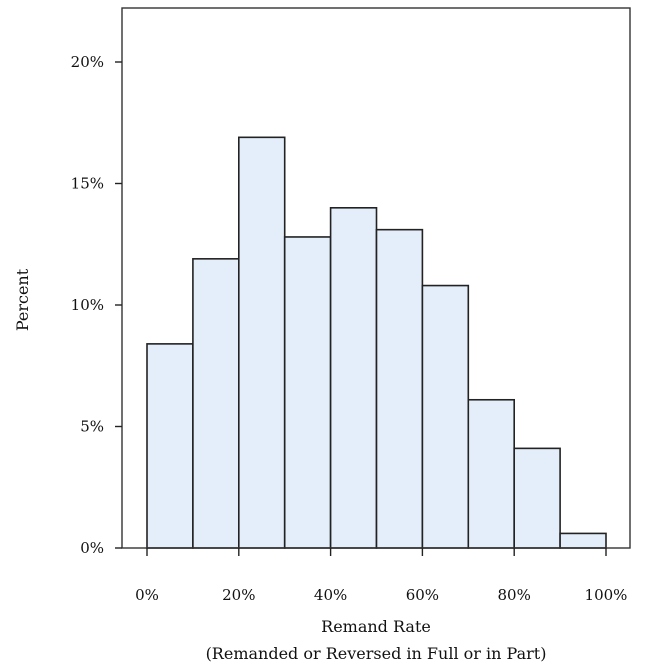  I want to click on x-axis: 0% 20% 40% 60% 80% 100%, so click(381, 576).